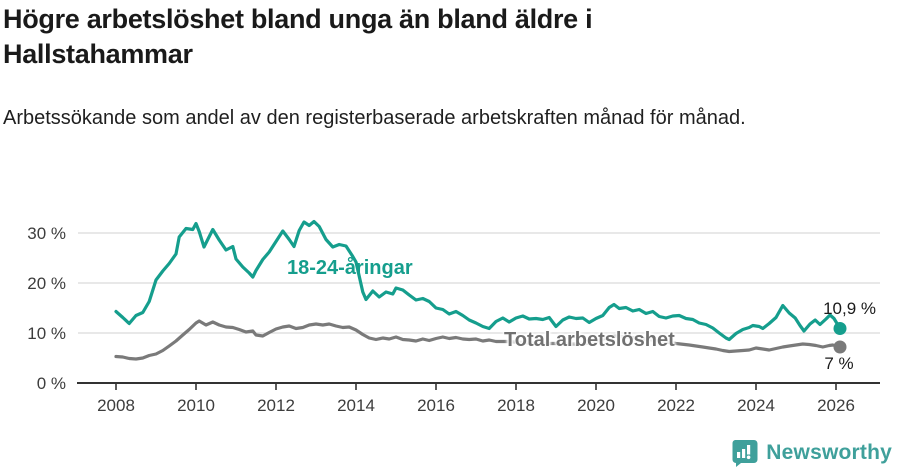  Describe the element at coordinates (589, 340) in the screenshot. I see `series-label-total: Total arbetslöshet` at that location.